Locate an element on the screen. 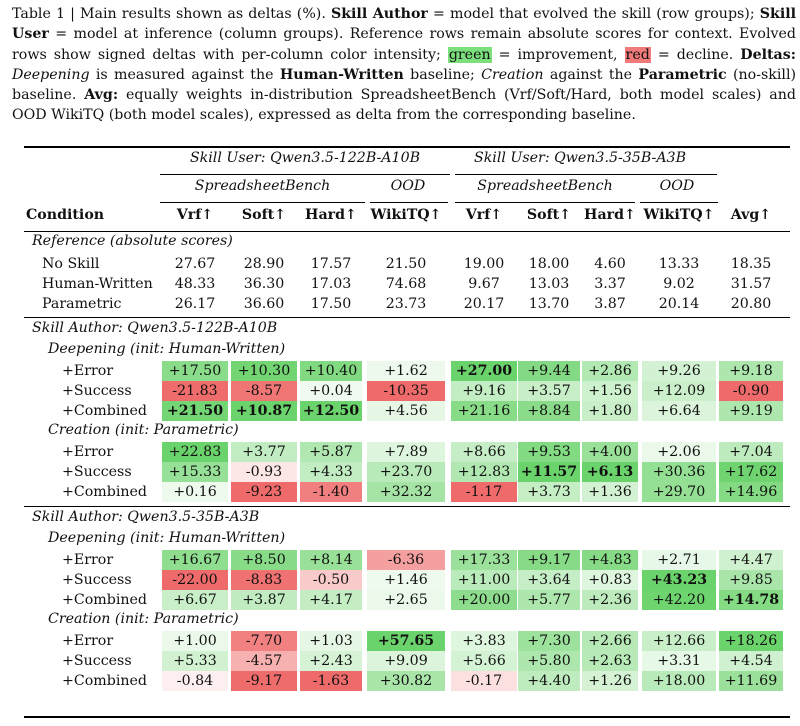  section-rule is located at coordinates (407, 506).